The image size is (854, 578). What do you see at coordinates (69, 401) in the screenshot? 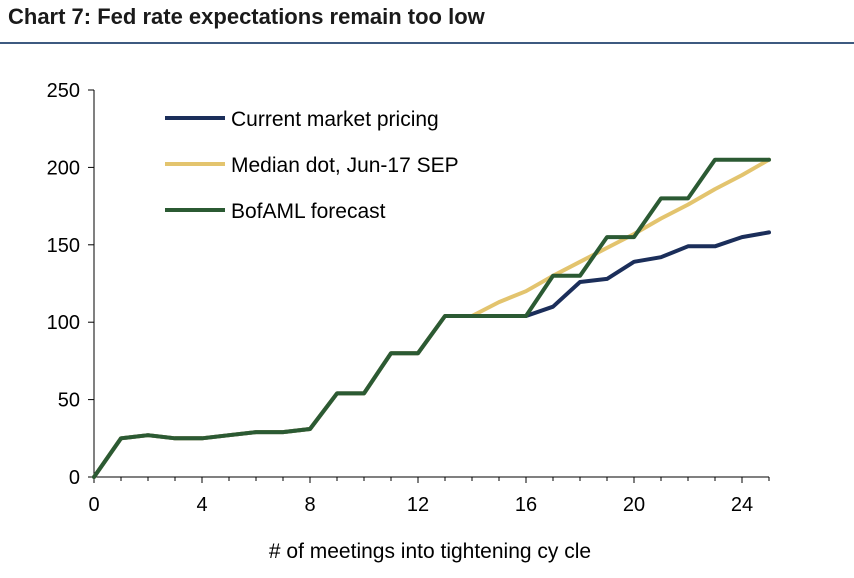
I see `y-tick-label: 50` at bounding box center [69, 401].